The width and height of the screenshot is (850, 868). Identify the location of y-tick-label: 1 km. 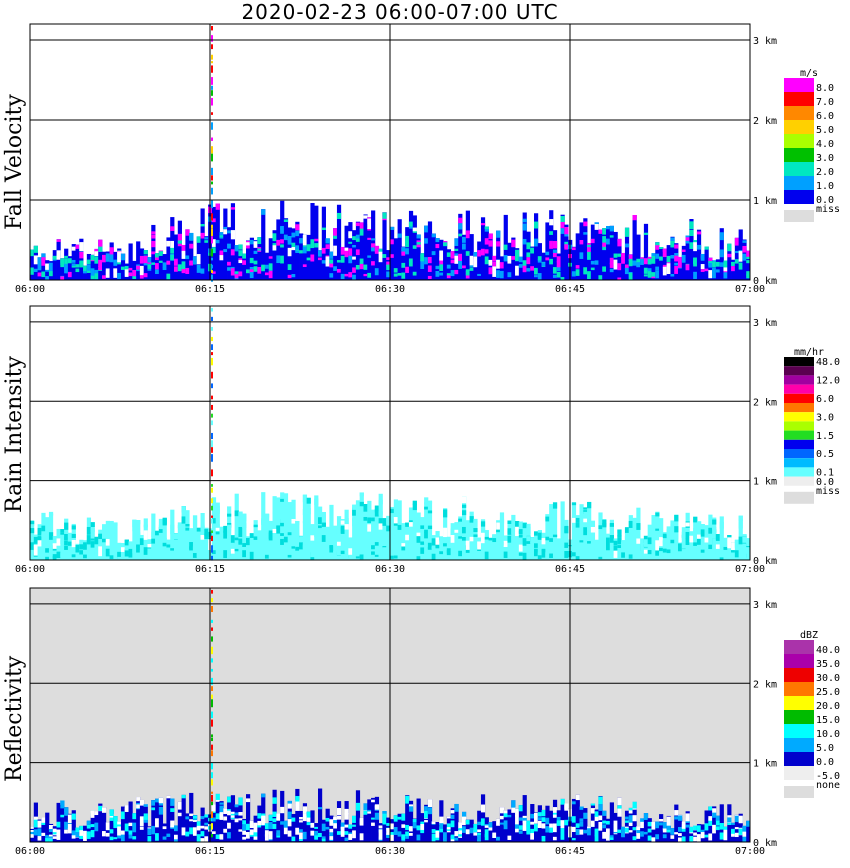
(765, 764).